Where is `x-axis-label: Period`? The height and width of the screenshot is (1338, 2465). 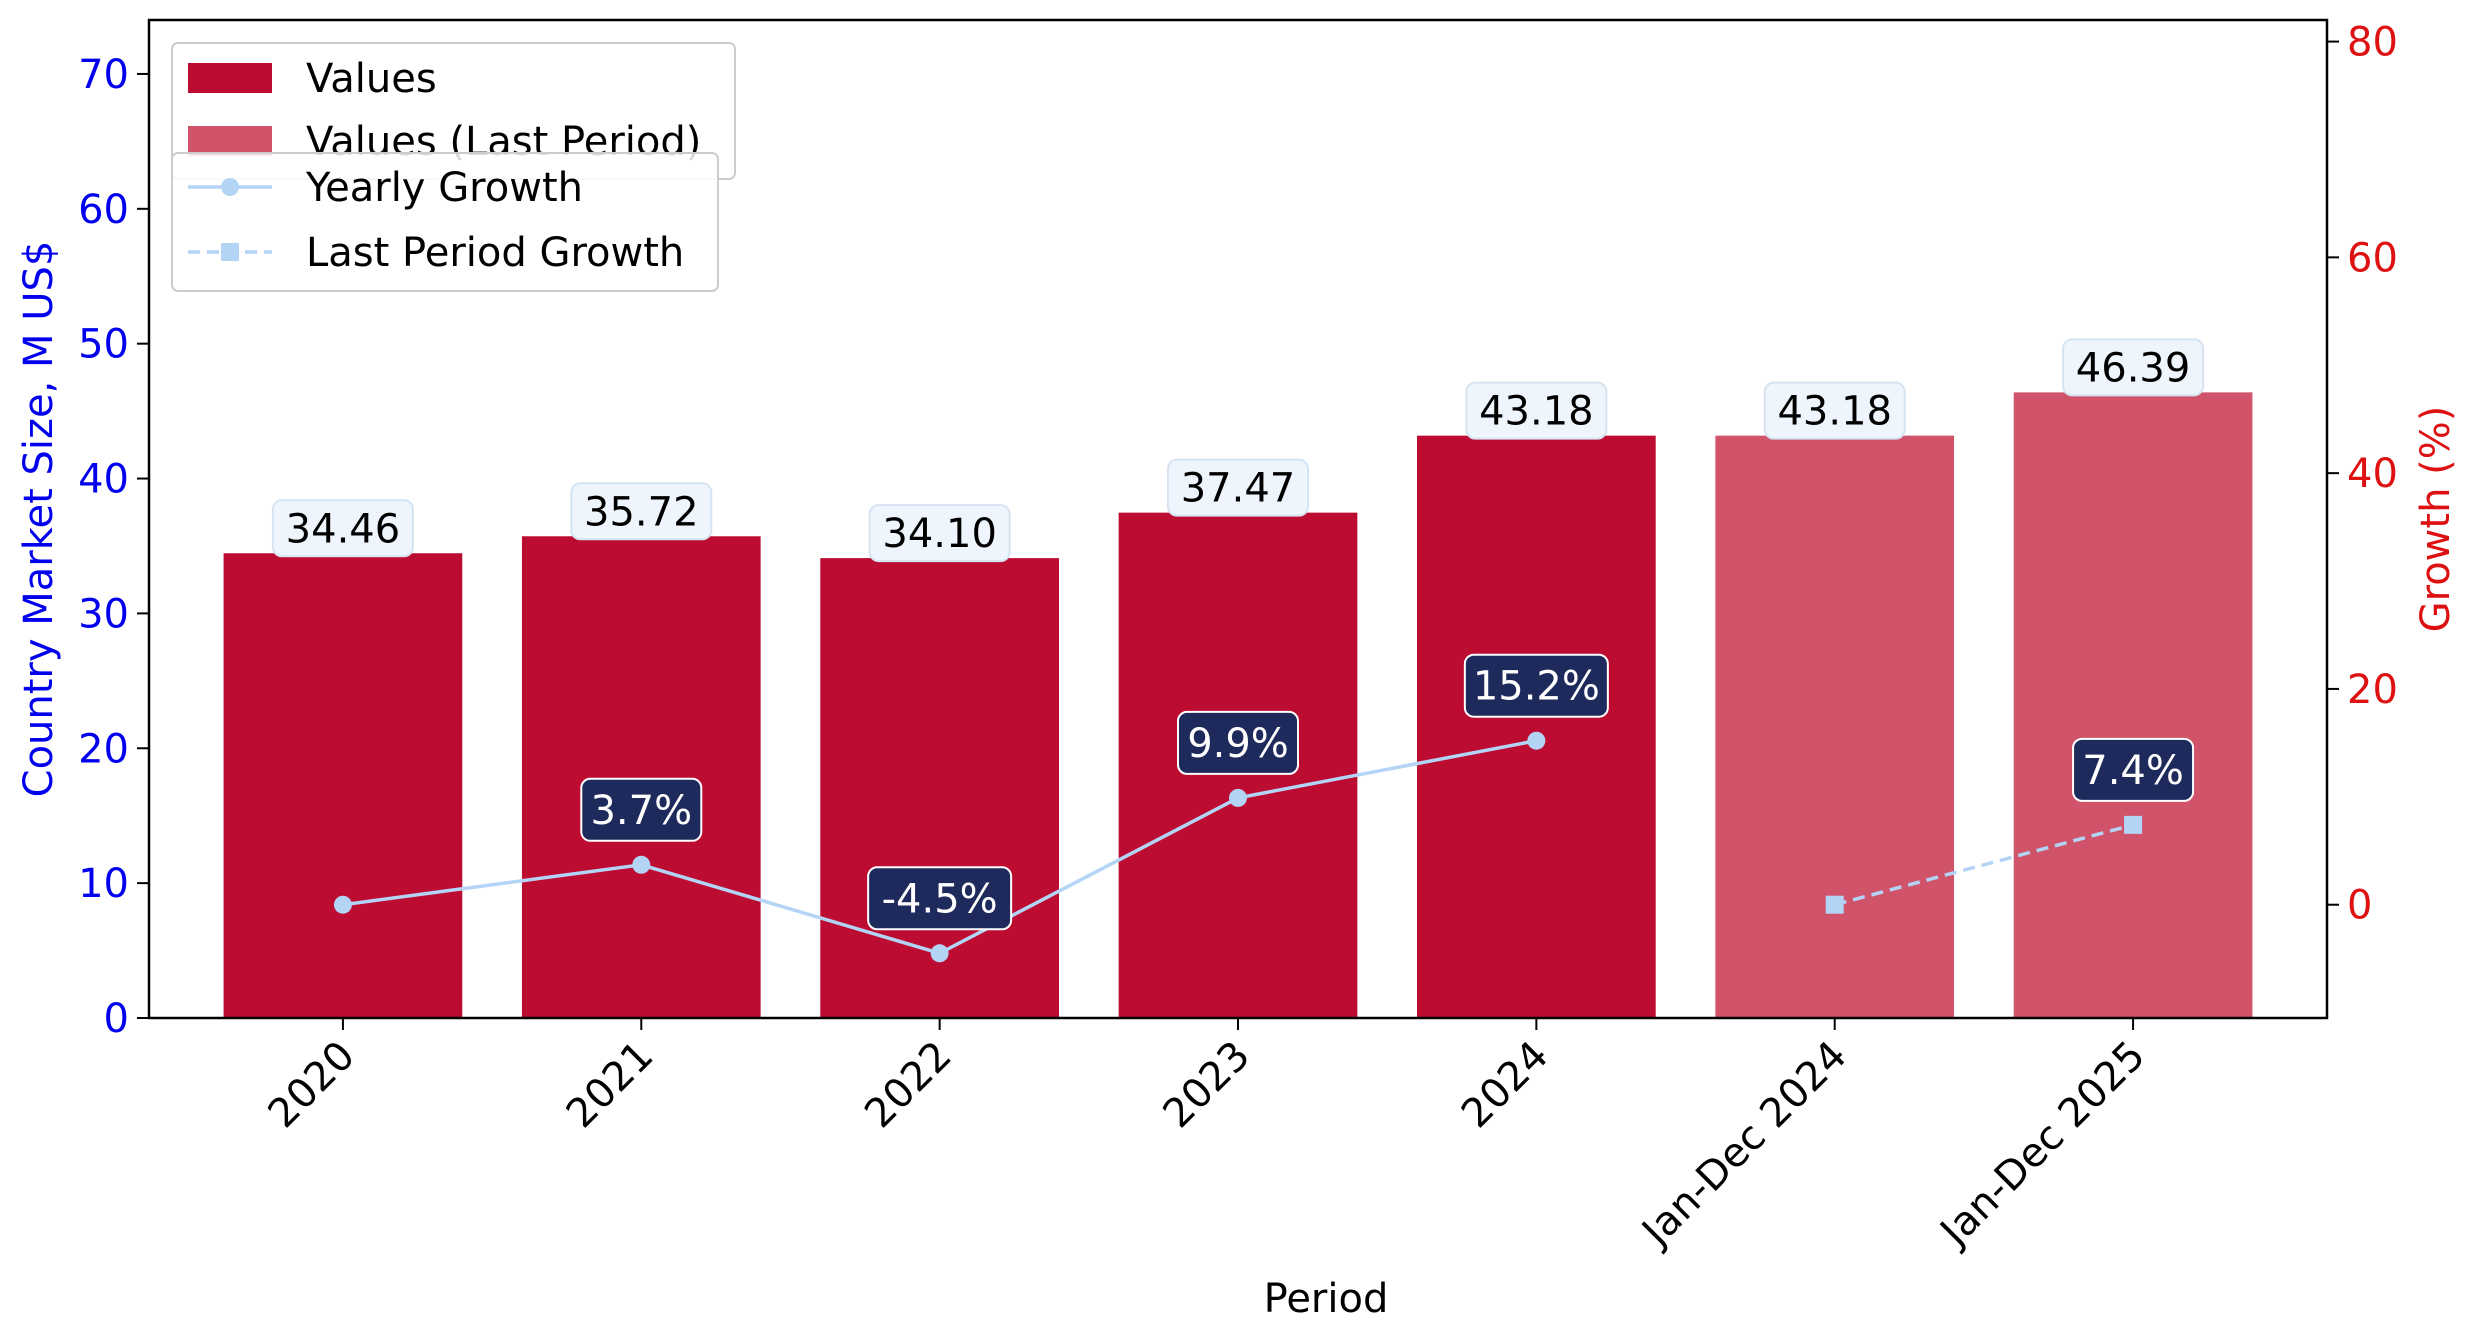 x-axis-label: Period is located at coordinates (1326, 1299).